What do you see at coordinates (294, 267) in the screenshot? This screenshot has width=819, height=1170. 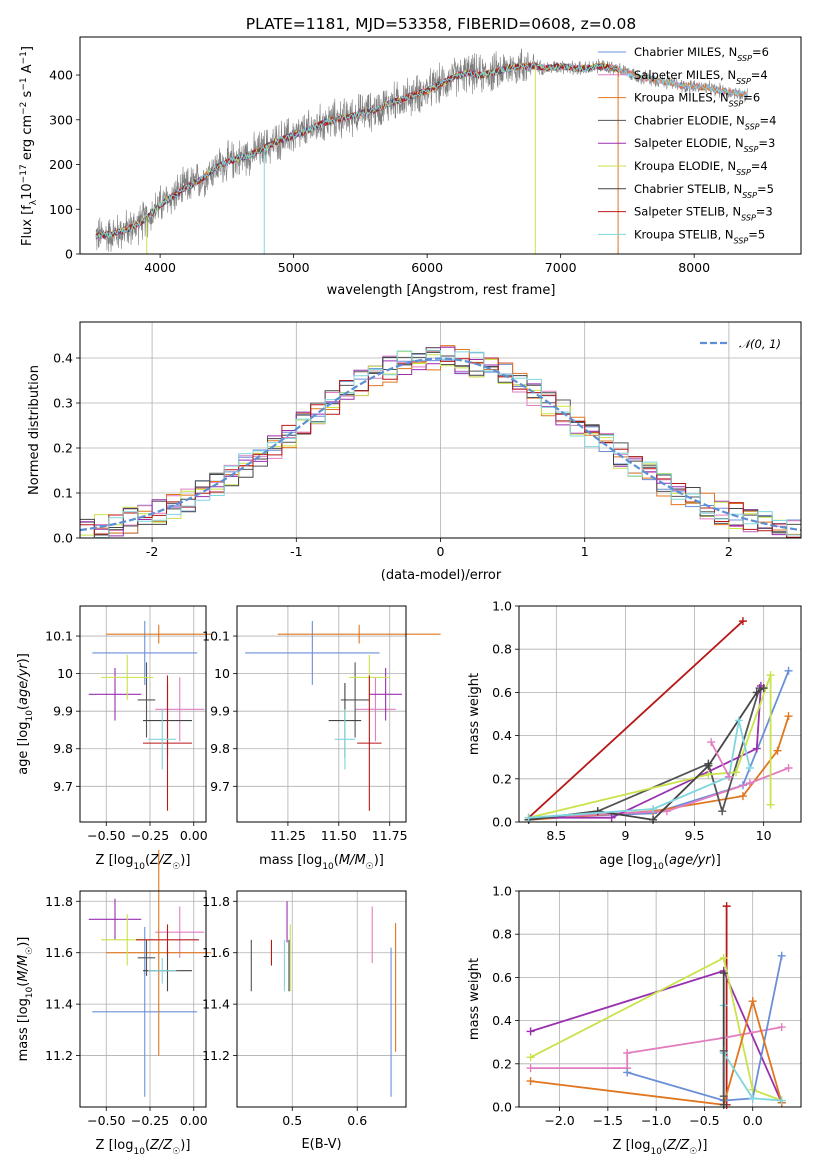 I see `x-tick-label: 5000` at bounding box center [294, 267].